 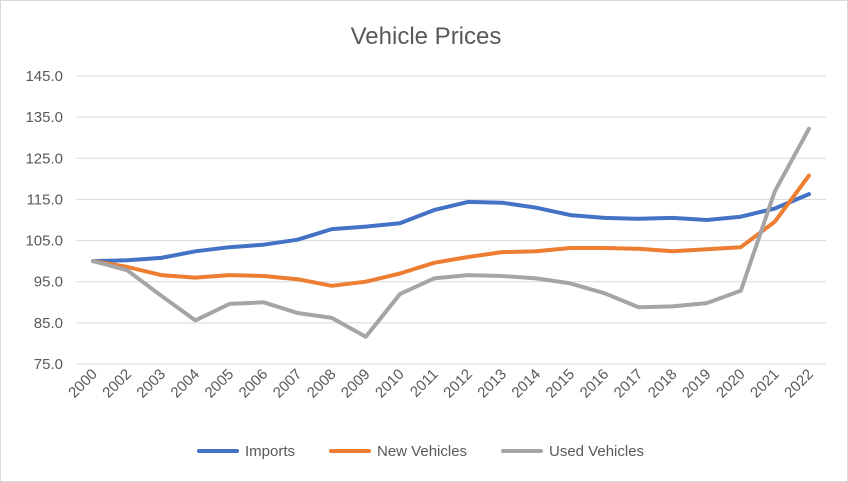 I want to click on series-line-imports, so click(x=451, y=228).